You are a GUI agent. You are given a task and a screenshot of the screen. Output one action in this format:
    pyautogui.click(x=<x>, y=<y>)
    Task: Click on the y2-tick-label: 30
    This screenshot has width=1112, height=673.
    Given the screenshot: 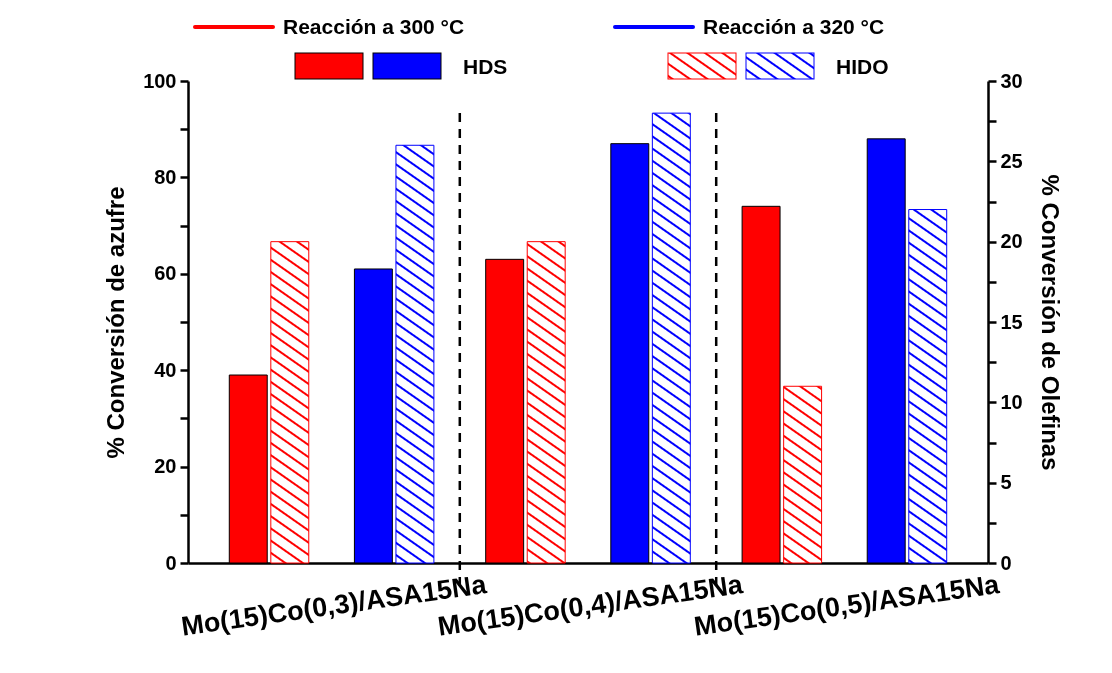 What is the action you would take?
    pyautogui.click(x=1011, y=80)
    